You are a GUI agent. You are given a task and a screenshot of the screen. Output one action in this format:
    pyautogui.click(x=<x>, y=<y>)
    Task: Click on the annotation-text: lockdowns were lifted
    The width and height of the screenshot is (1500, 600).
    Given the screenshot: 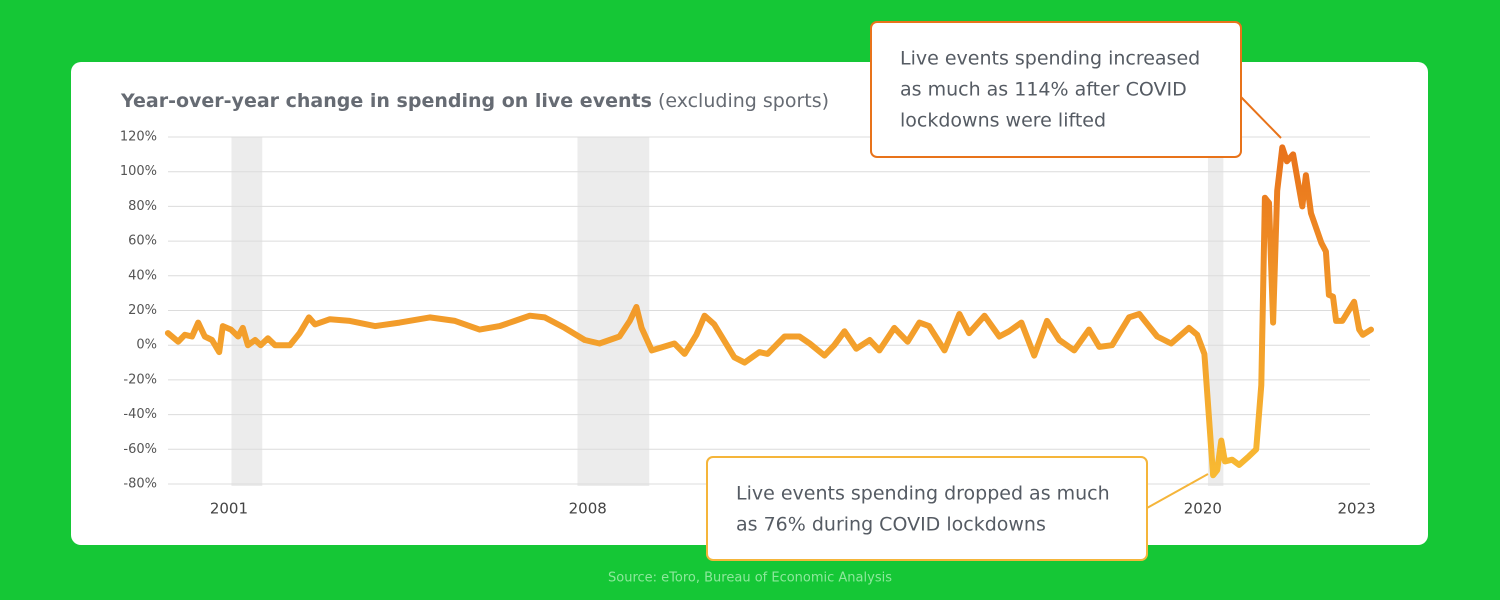 What is the action you would take?
    pyautogui.click(x=1003, y=121)
    